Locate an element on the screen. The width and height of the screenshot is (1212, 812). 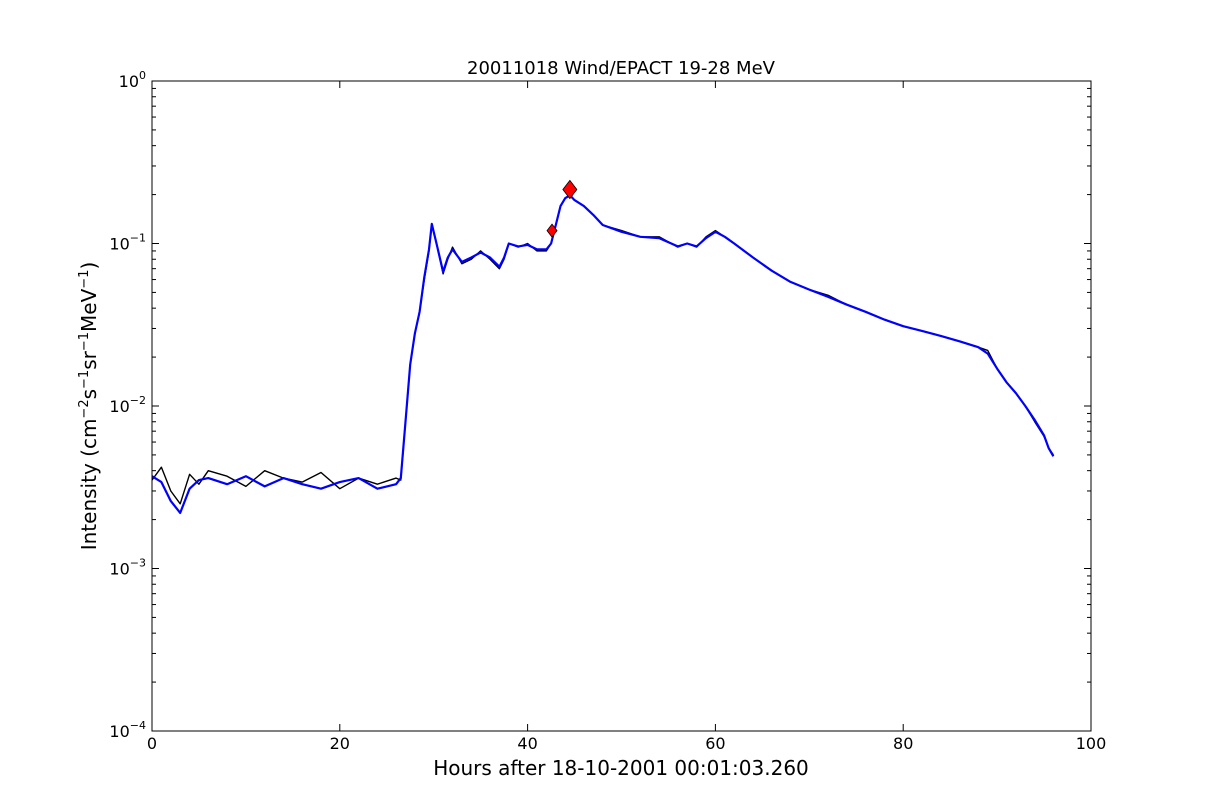
y-tick-label: 10⁻⁴ is located at coordinates (127, 730).